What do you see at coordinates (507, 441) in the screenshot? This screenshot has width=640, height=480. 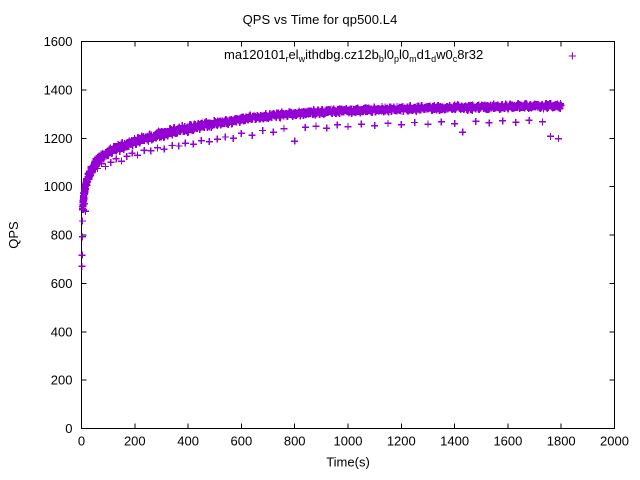 I see `x-tick-label: 1600` at bounding box center [507, 441].